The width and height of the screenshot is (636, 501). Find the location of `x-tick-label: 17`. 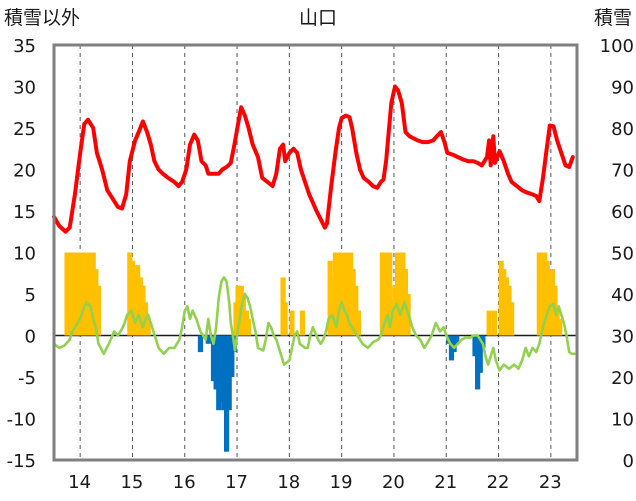

x-tick-label: 17 is located at coordinates (236, 482).